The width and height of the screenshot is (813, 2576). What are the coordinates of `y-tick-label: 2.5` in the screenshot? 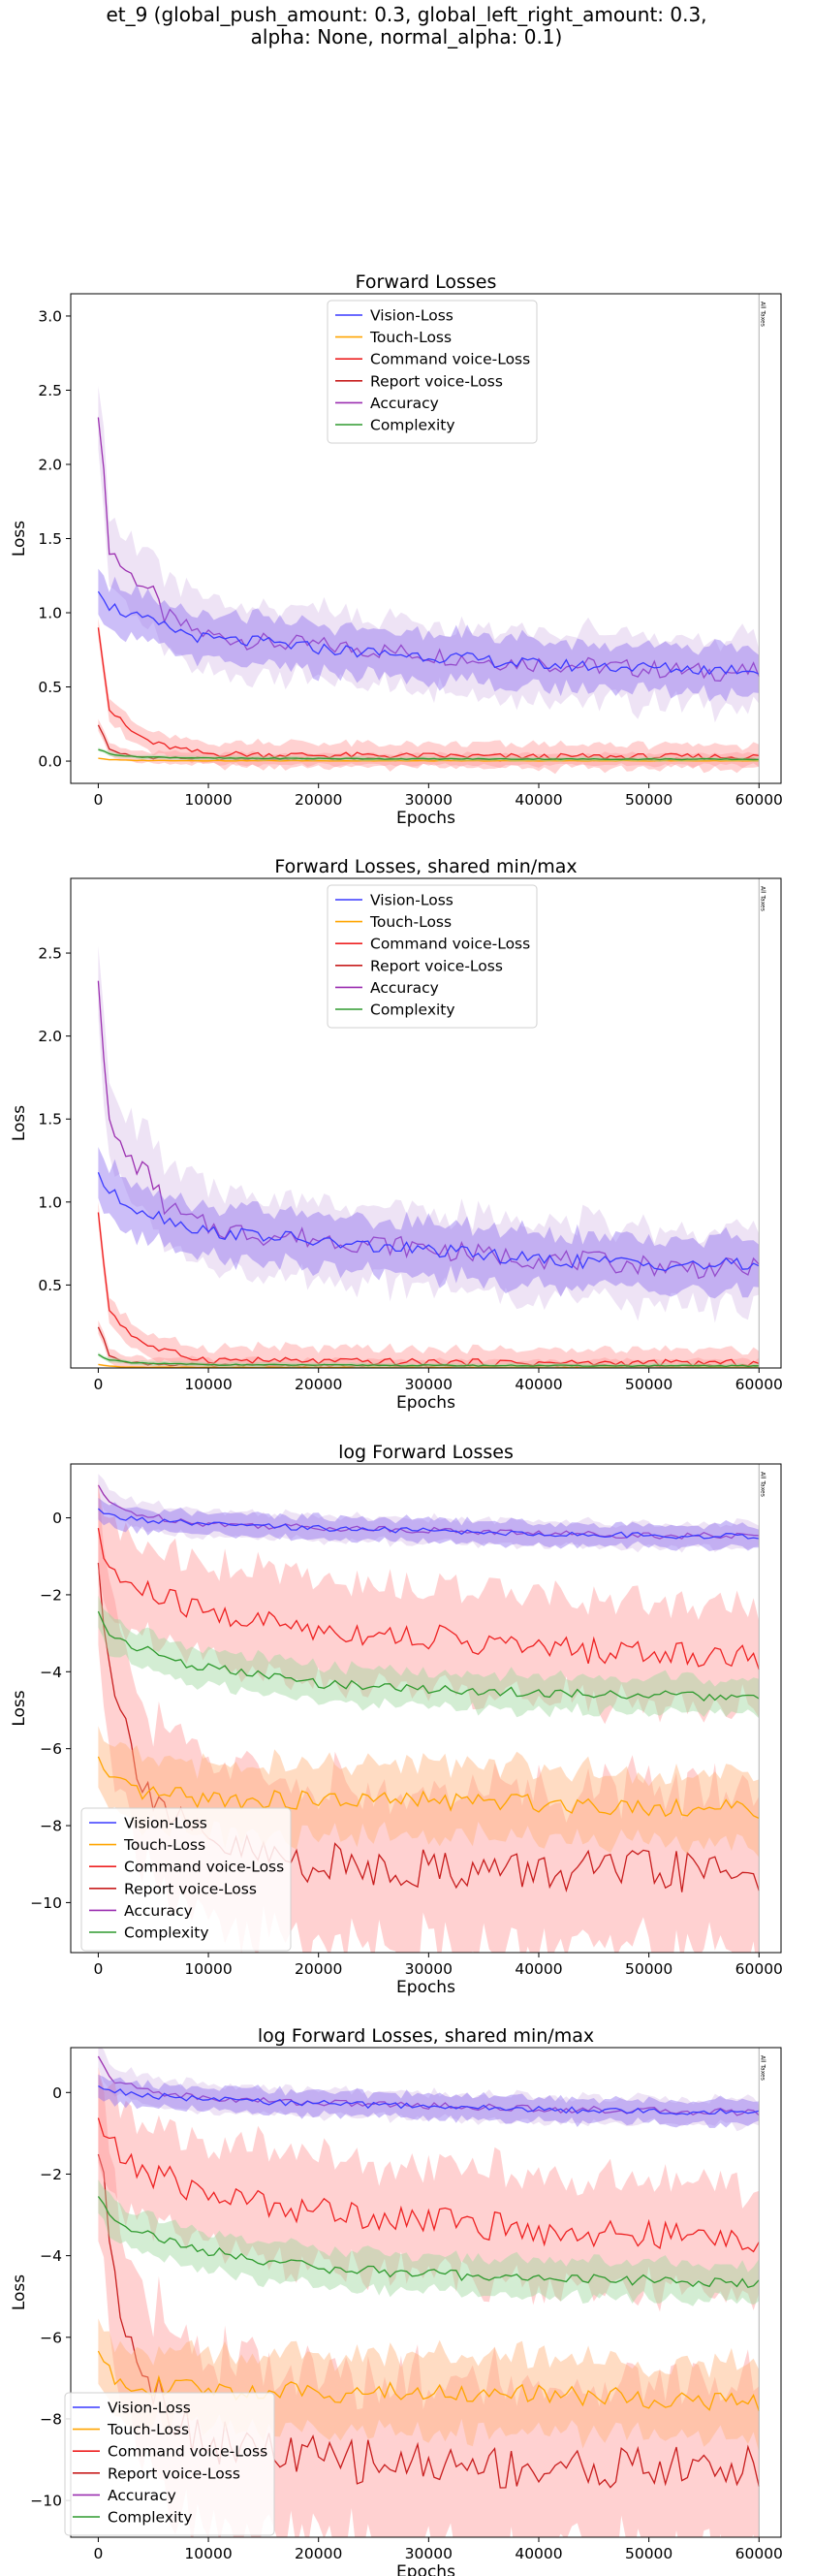 It's located at (50, 954).